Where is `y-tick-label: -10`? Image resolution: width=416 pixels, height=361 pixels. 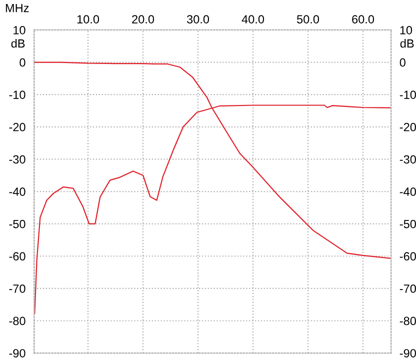
y-tick-label: -10 is located at coordinates (17, 94).